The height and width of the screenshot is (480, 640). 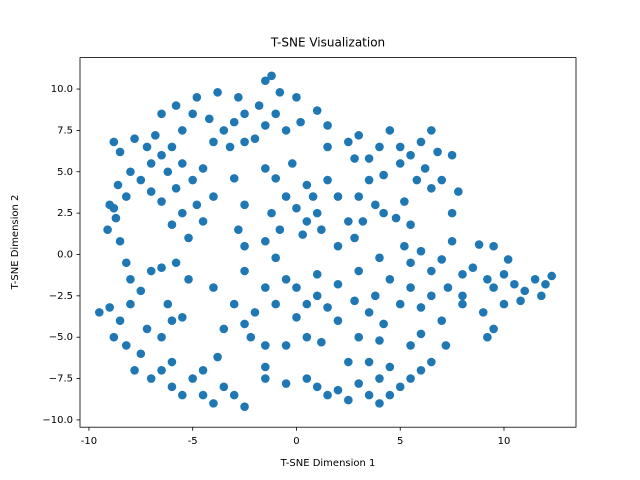 What do you see at coordinates (65, 254) in the screenshot?
I see `y-tick-label: 0.0` at bounding box center [65, 254].